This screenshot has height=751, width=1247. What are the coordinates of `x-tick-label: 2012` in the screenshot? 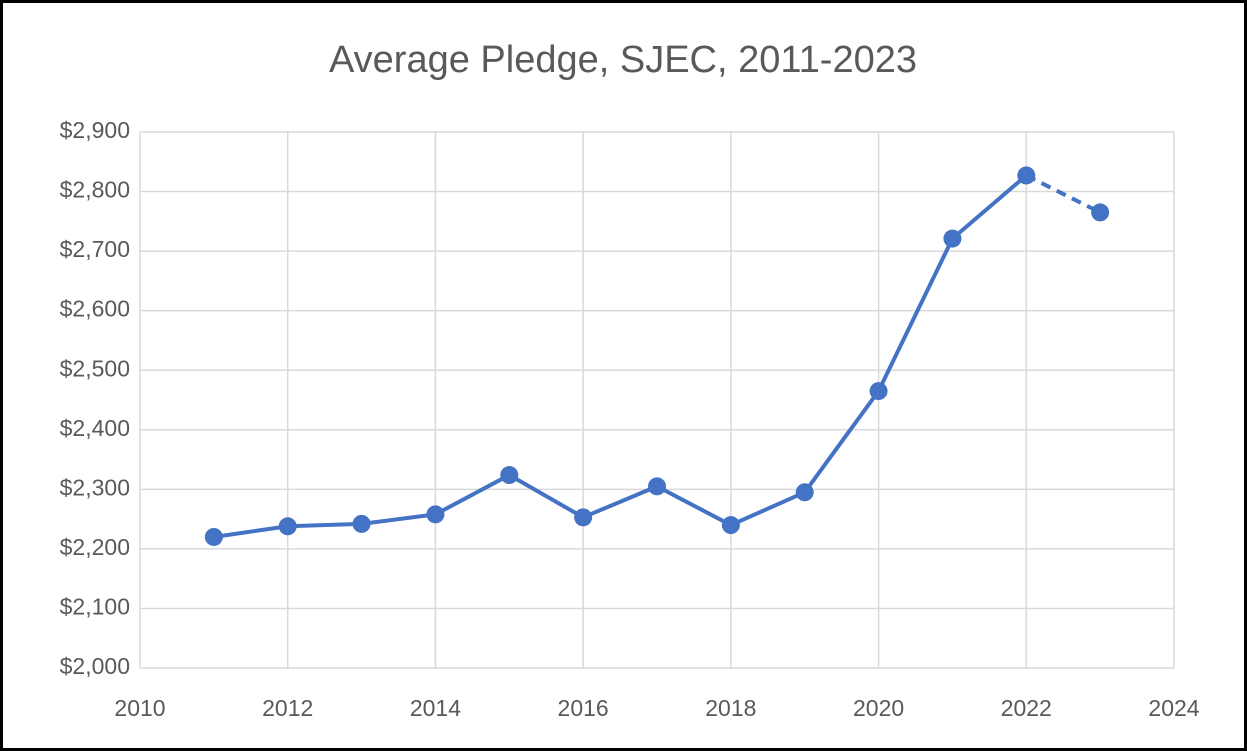 It's located at (287, 708).